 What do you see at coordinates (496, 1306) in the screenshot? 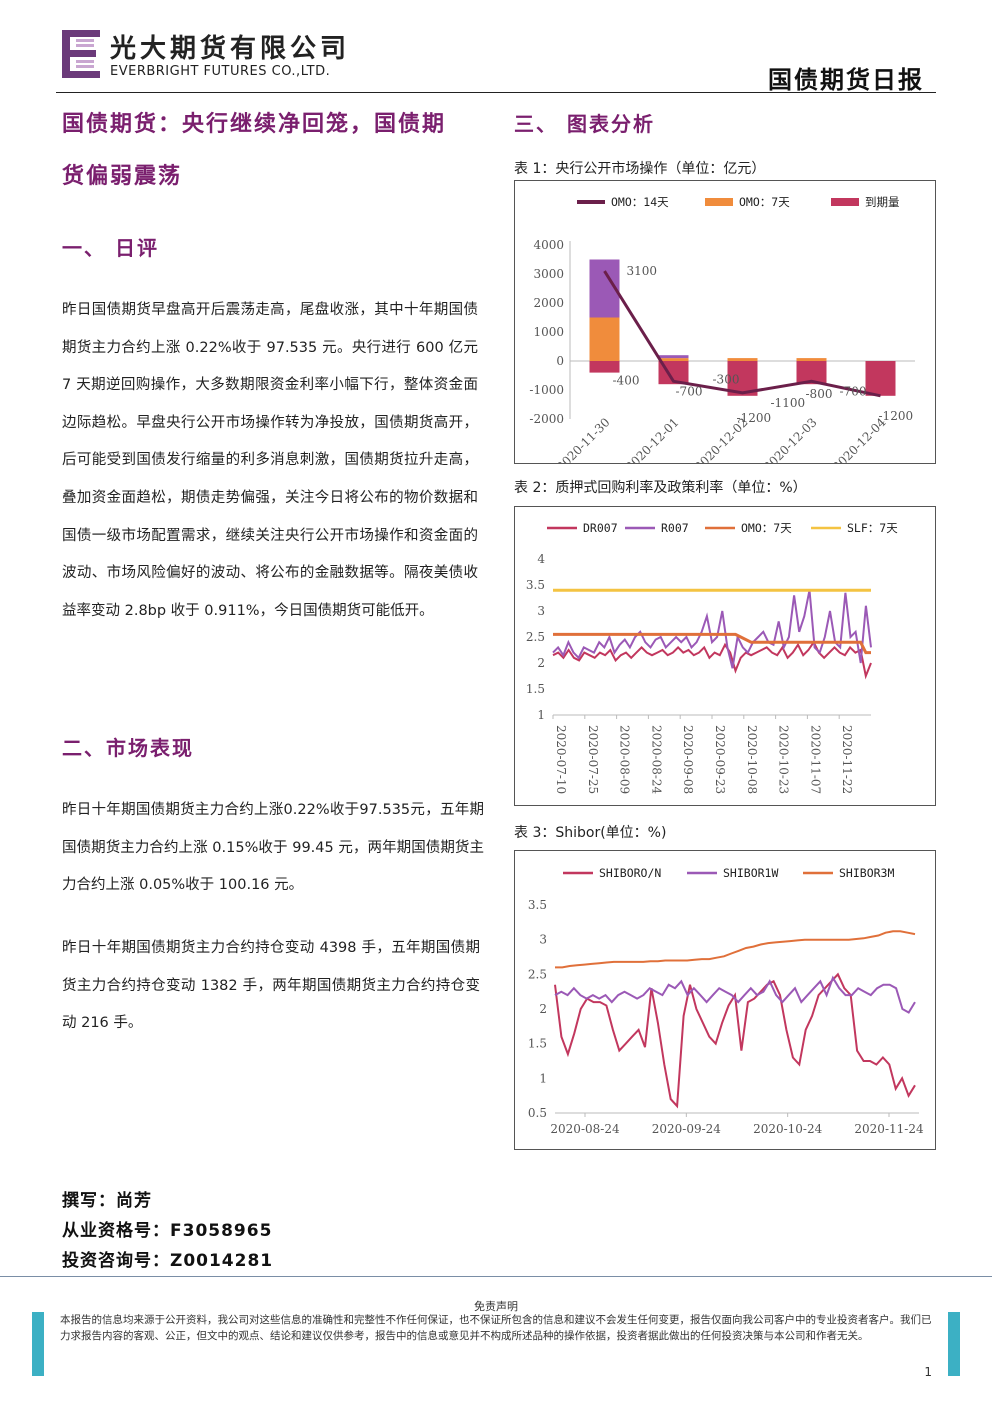
I see `disclaimer-title: 免责声明` at bounding box center [496, 1306].